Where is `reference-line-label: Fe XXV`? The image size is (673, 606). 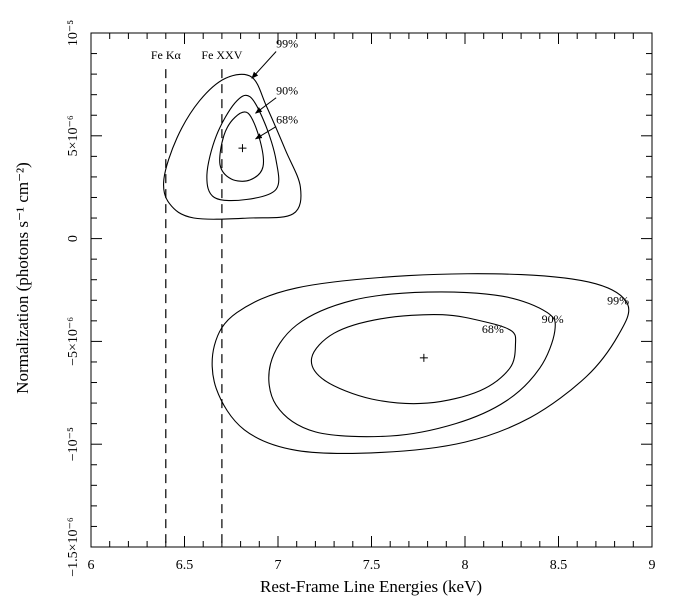
reference-line-label: Fe XXV is located at coordinates (221, 55).